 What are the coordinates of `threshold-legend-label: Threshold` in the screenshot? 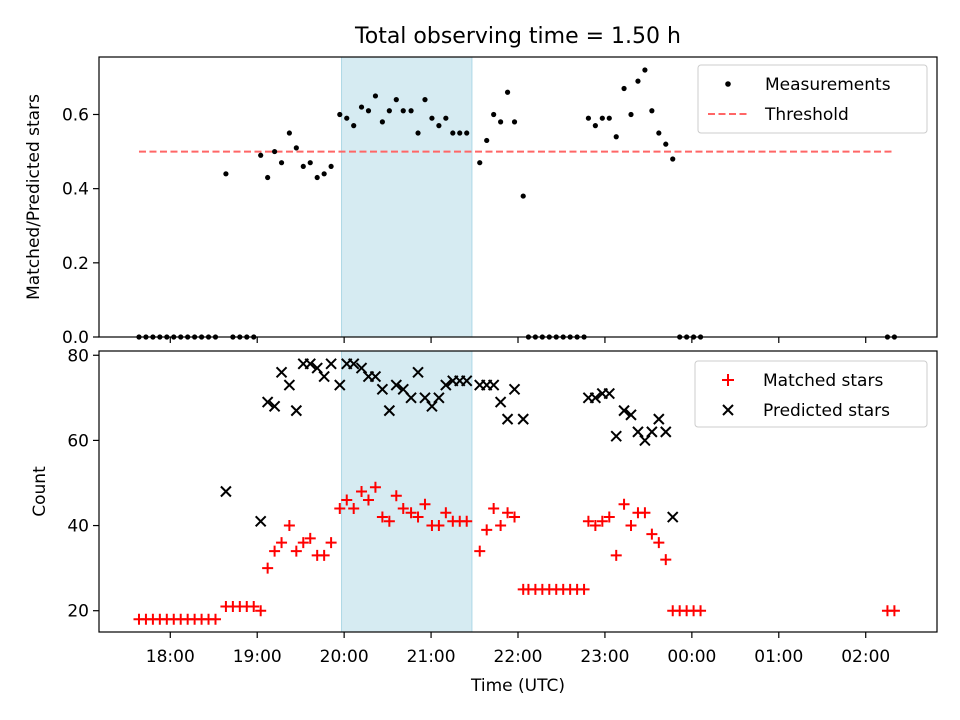 It's located at (806, 115).